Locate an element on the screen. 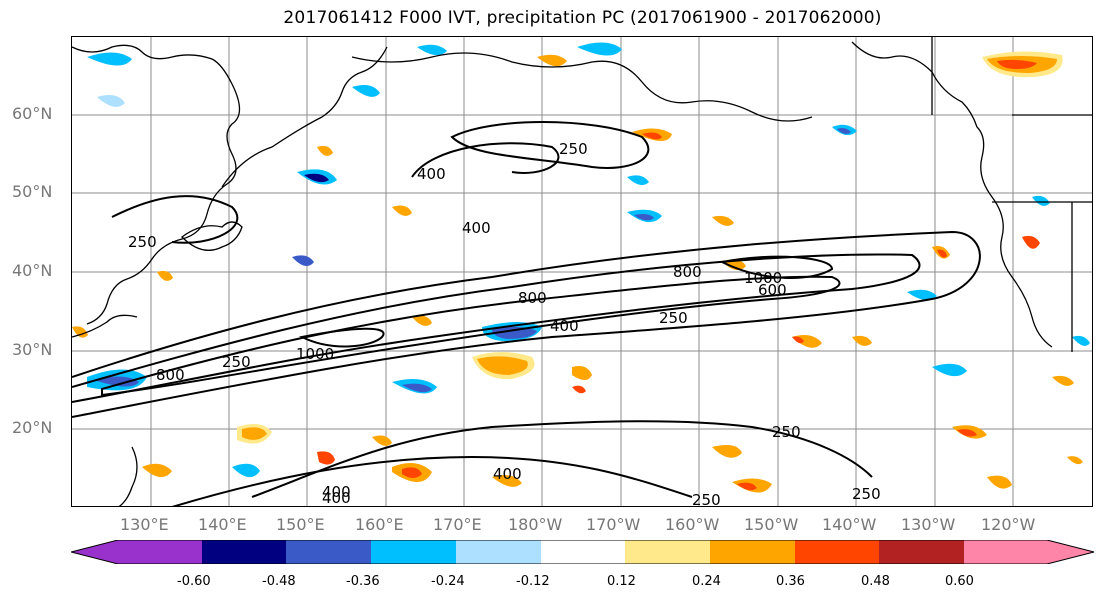  lon-label-170w: 170°W is located at coordinates (613, 524).